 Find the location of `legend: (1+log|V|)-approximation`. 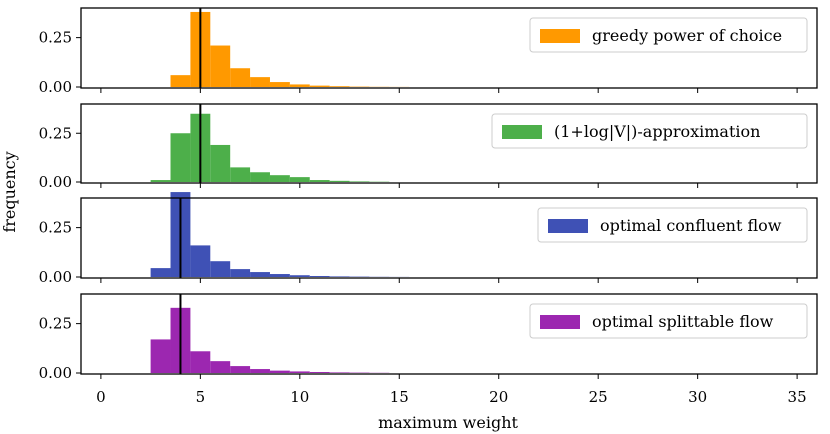

legend: (1+log|V|)-approximation is located at coordinates (649, 131).